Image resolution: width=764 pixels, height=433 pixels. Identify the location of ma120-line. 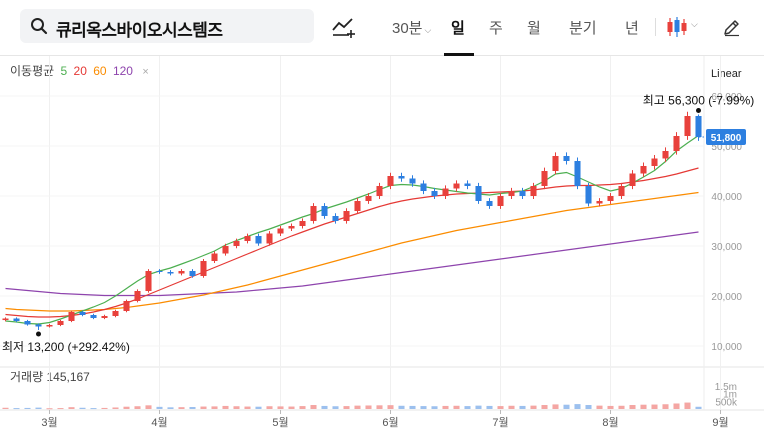
(352, 264).